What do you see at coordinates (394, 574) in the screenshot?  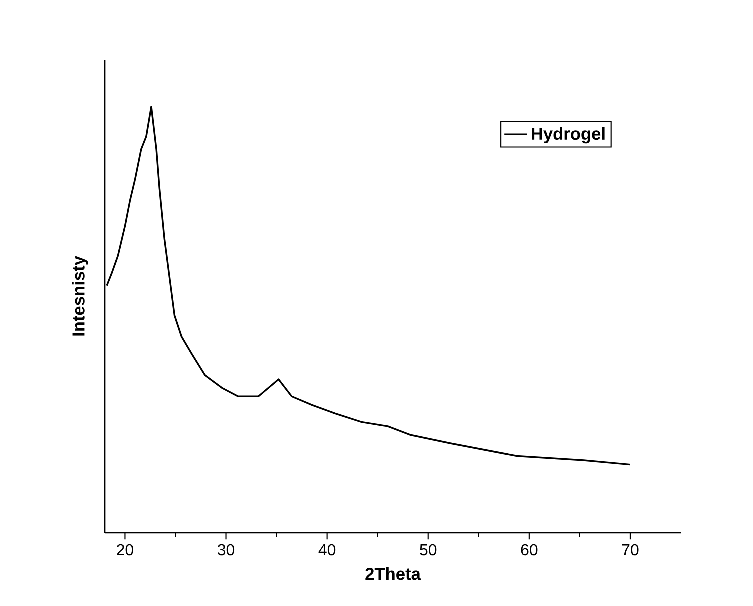 I see `x-axis-title: 2Theta` at bounding box center [394, 574].